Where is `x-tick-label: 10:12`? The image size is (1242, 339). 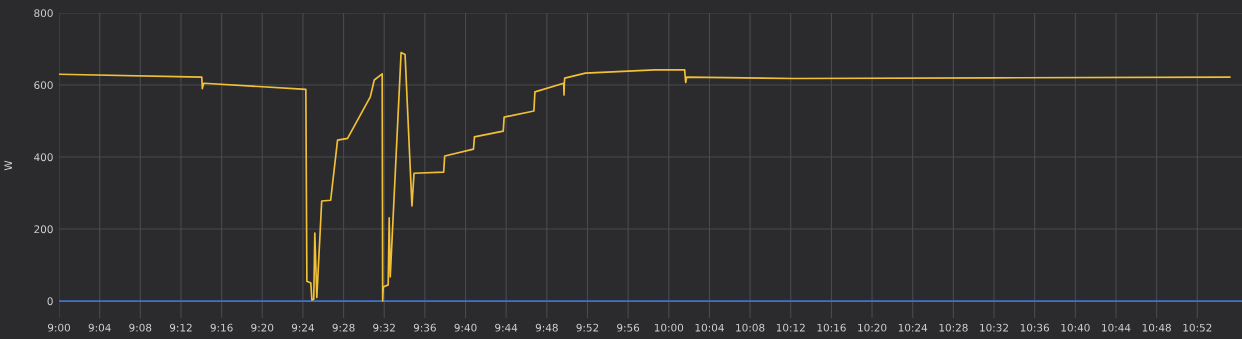 x-tick-label: 10:12 is located at coordinates (790, 327).